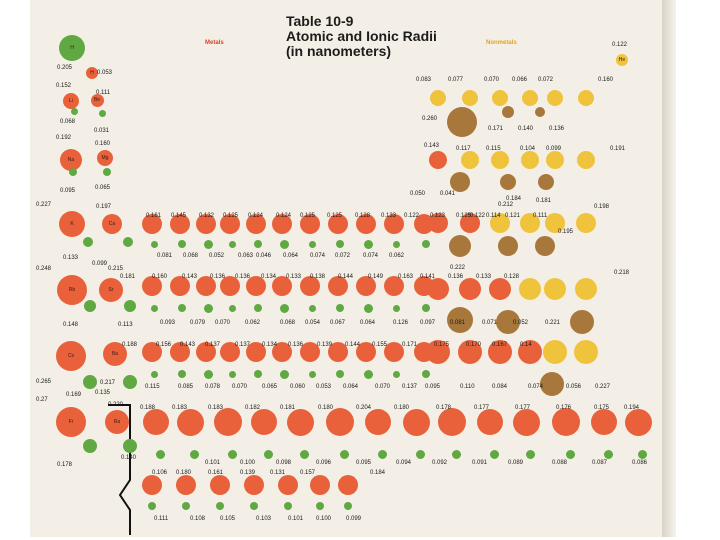  Describe the element at coordinates (401, 323) in the screenshot. I see `radius-value: 0.126` at that location.